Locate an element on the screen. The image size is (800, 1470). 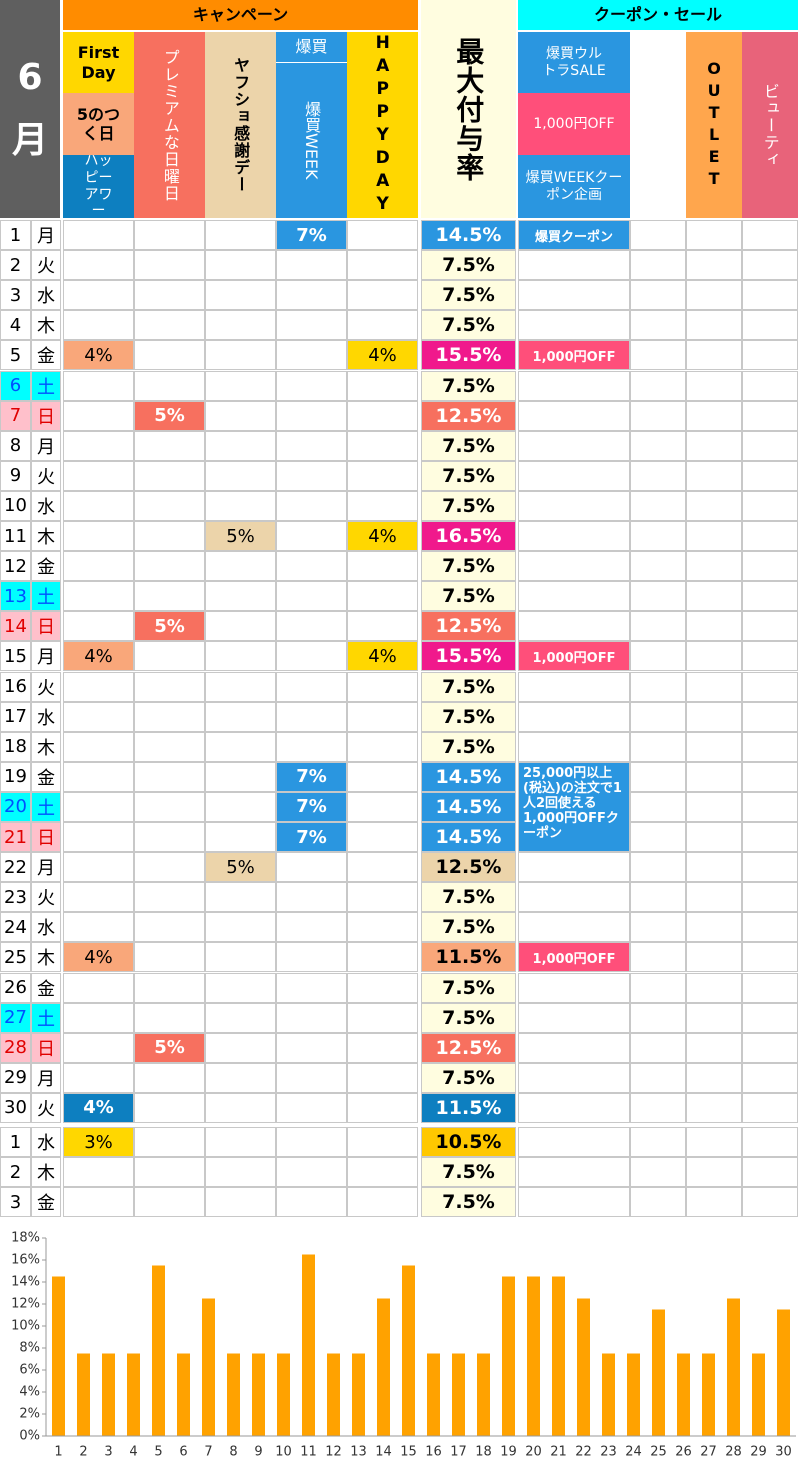
day-number: 3 is located at coordinates (15, 1202).